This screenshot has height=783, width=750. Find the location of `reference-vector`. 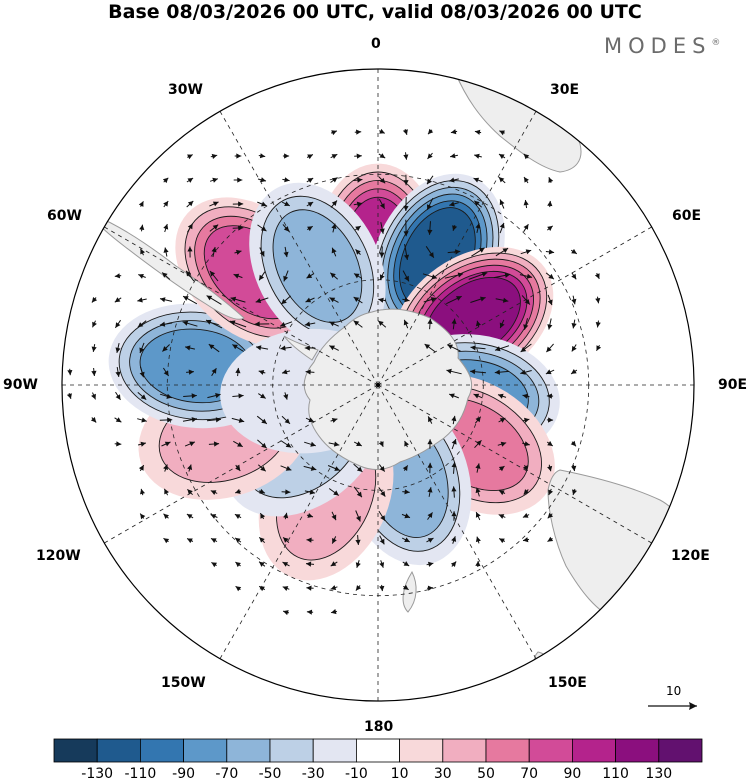

reference-vector is located at coordinates (672, 706).